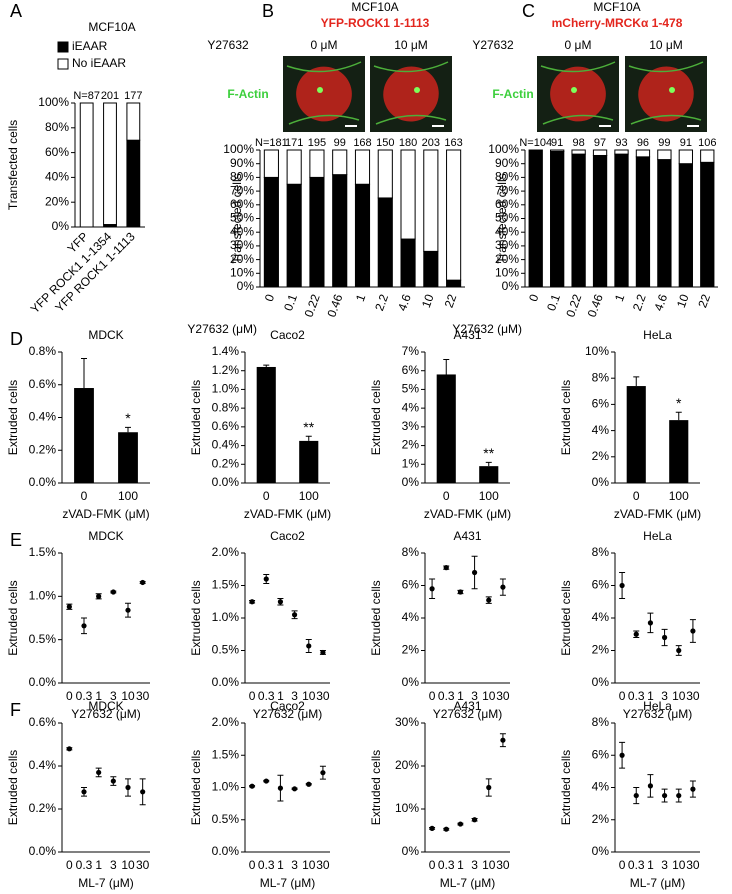 This screenshot has height=894, width=732. I want to click on chart-title: HeLa, so click(657, 706).